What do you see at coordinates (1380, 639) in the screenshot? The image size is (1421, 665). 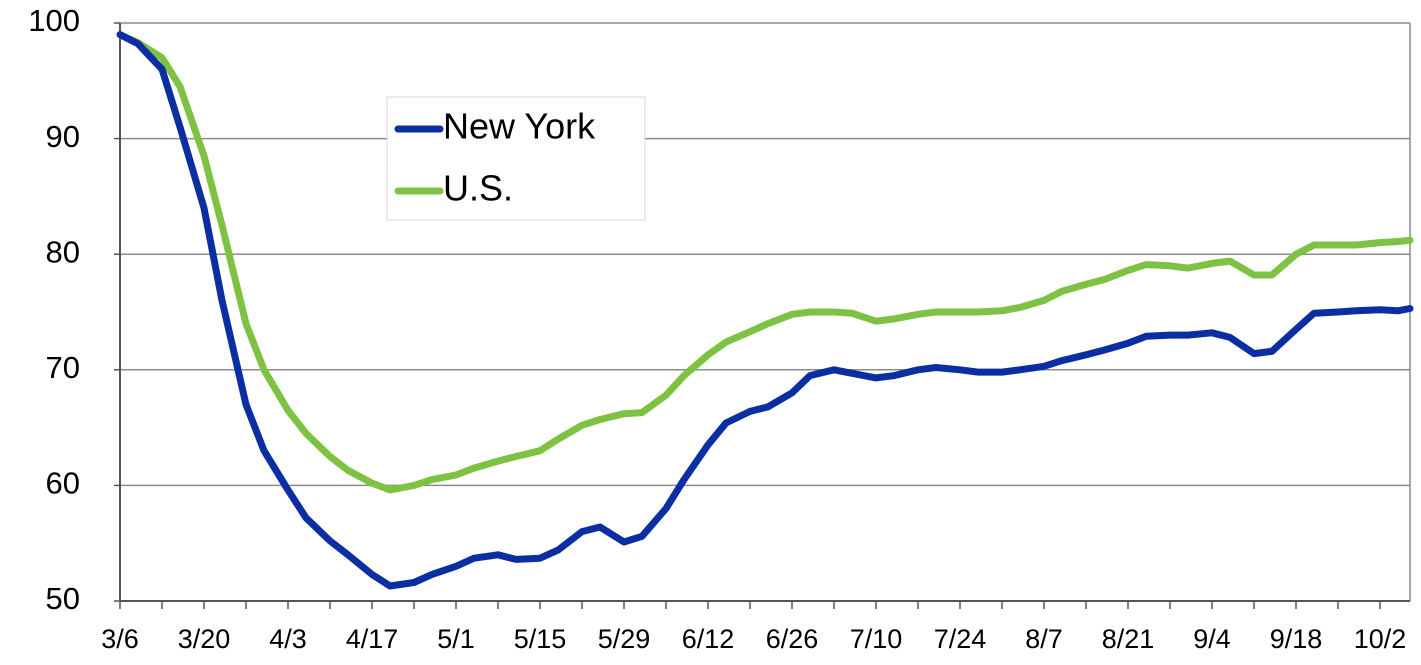 I see `x-tick-label: 10/2` at bounding box center [1380, 639].